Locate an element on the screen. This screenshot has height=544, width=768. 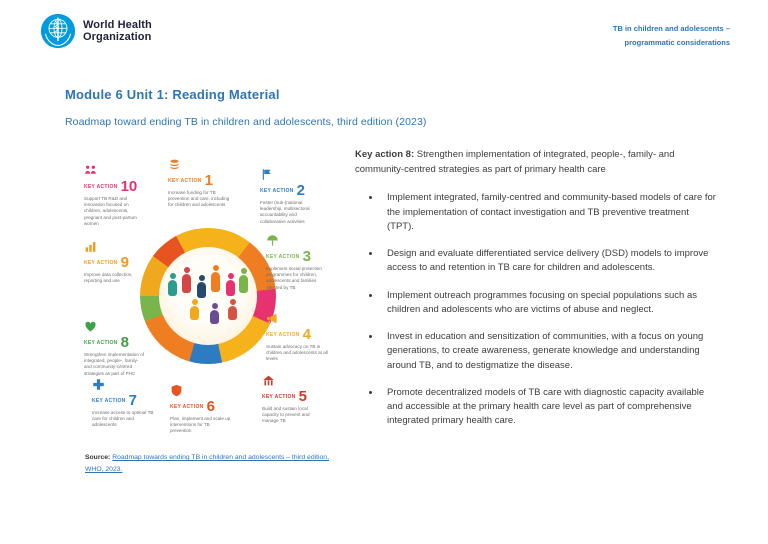
key-action-number: 5 is located at coordinates (302, 396).